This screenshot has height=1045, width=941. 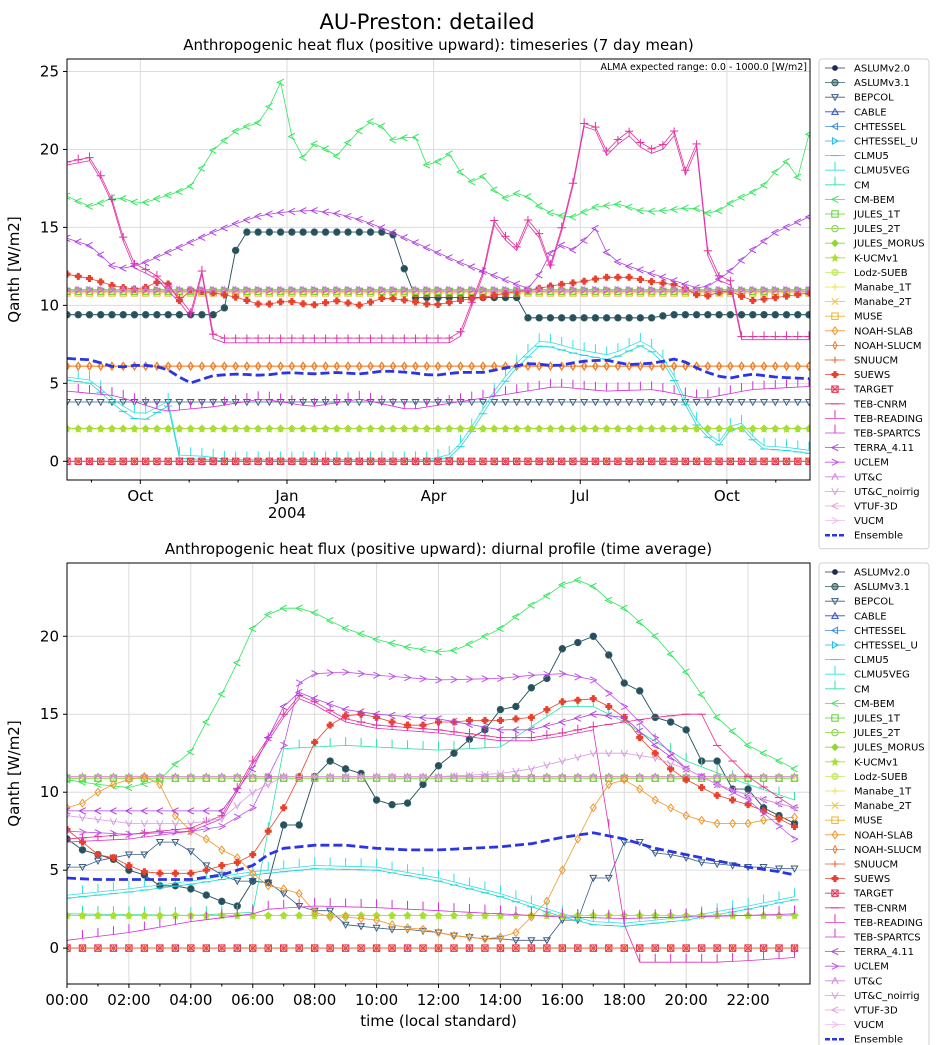 What do you see at coordinates (866, 404) in the screenshot?
I see `legend-entry: TEB-CNRM` at bounding box center [866, 404].